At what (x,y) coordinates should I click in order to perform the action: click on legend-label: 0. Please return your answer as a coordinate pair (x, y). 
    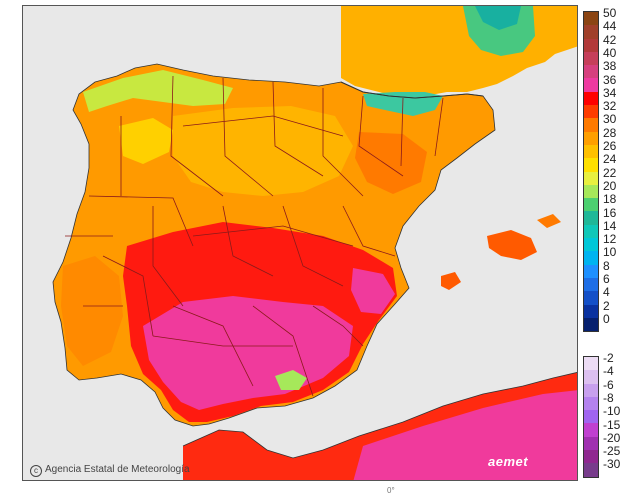
    Looking at the image, I should click on (606, 318).